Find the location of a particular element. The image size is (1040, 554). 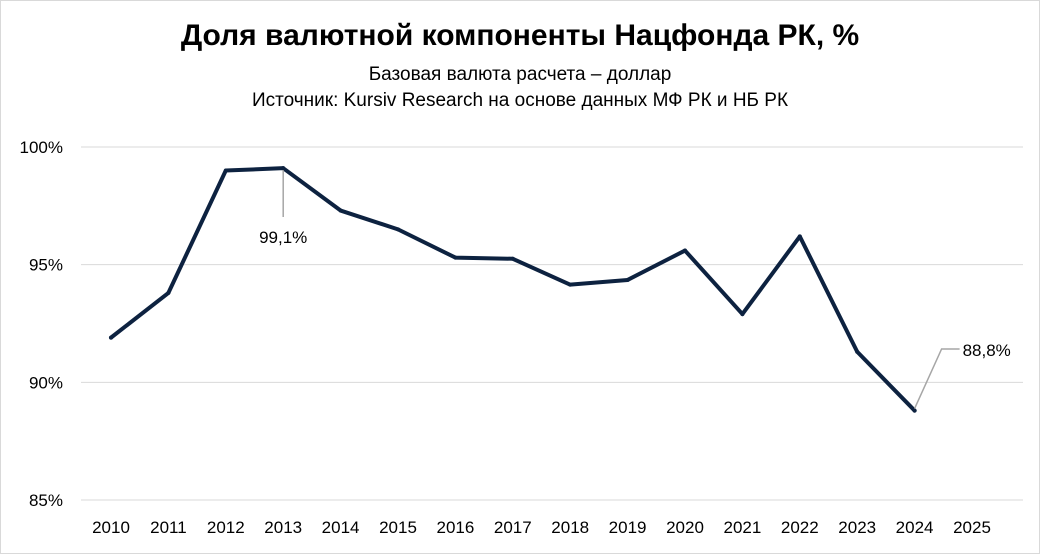

x-tick-label: 2018 is located at coordinates (570, 527).